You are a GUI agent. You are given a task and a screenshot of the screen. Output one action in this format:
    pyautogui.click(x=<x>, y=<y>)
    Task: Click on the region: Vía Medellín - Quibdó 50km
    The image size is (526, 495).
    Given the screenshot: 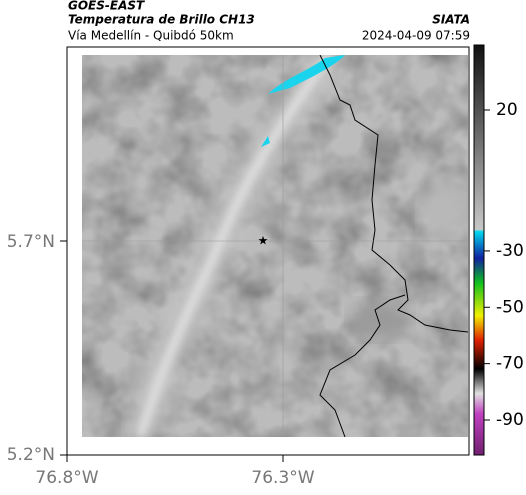 What is the action you would take?
    pyautogui.click(x=151, y=36)
    